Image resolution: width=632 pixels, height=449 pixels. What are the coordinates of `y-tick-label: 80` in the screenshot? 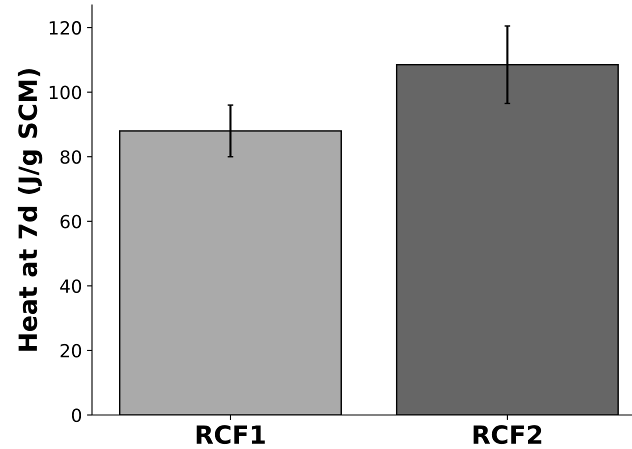 It's located at (71, 157).